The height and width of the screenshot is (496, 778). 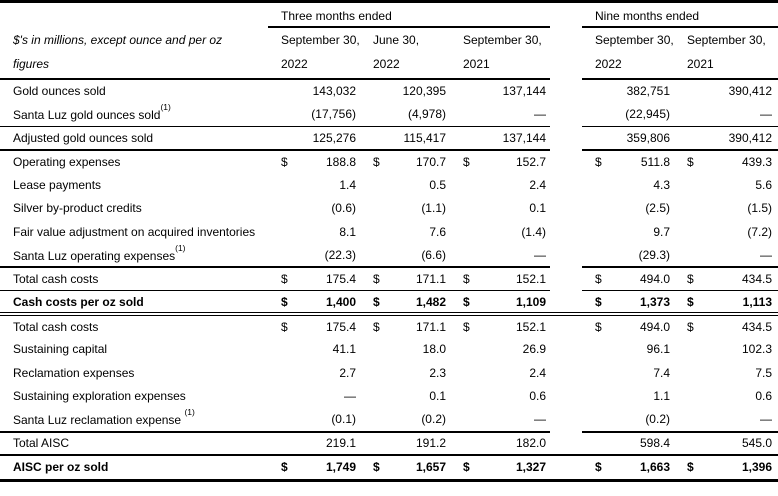 What do you see at coordinates (134, 443) in the screenshot?
I see `row-label: Total AISC` at bounding box center [134, 443].